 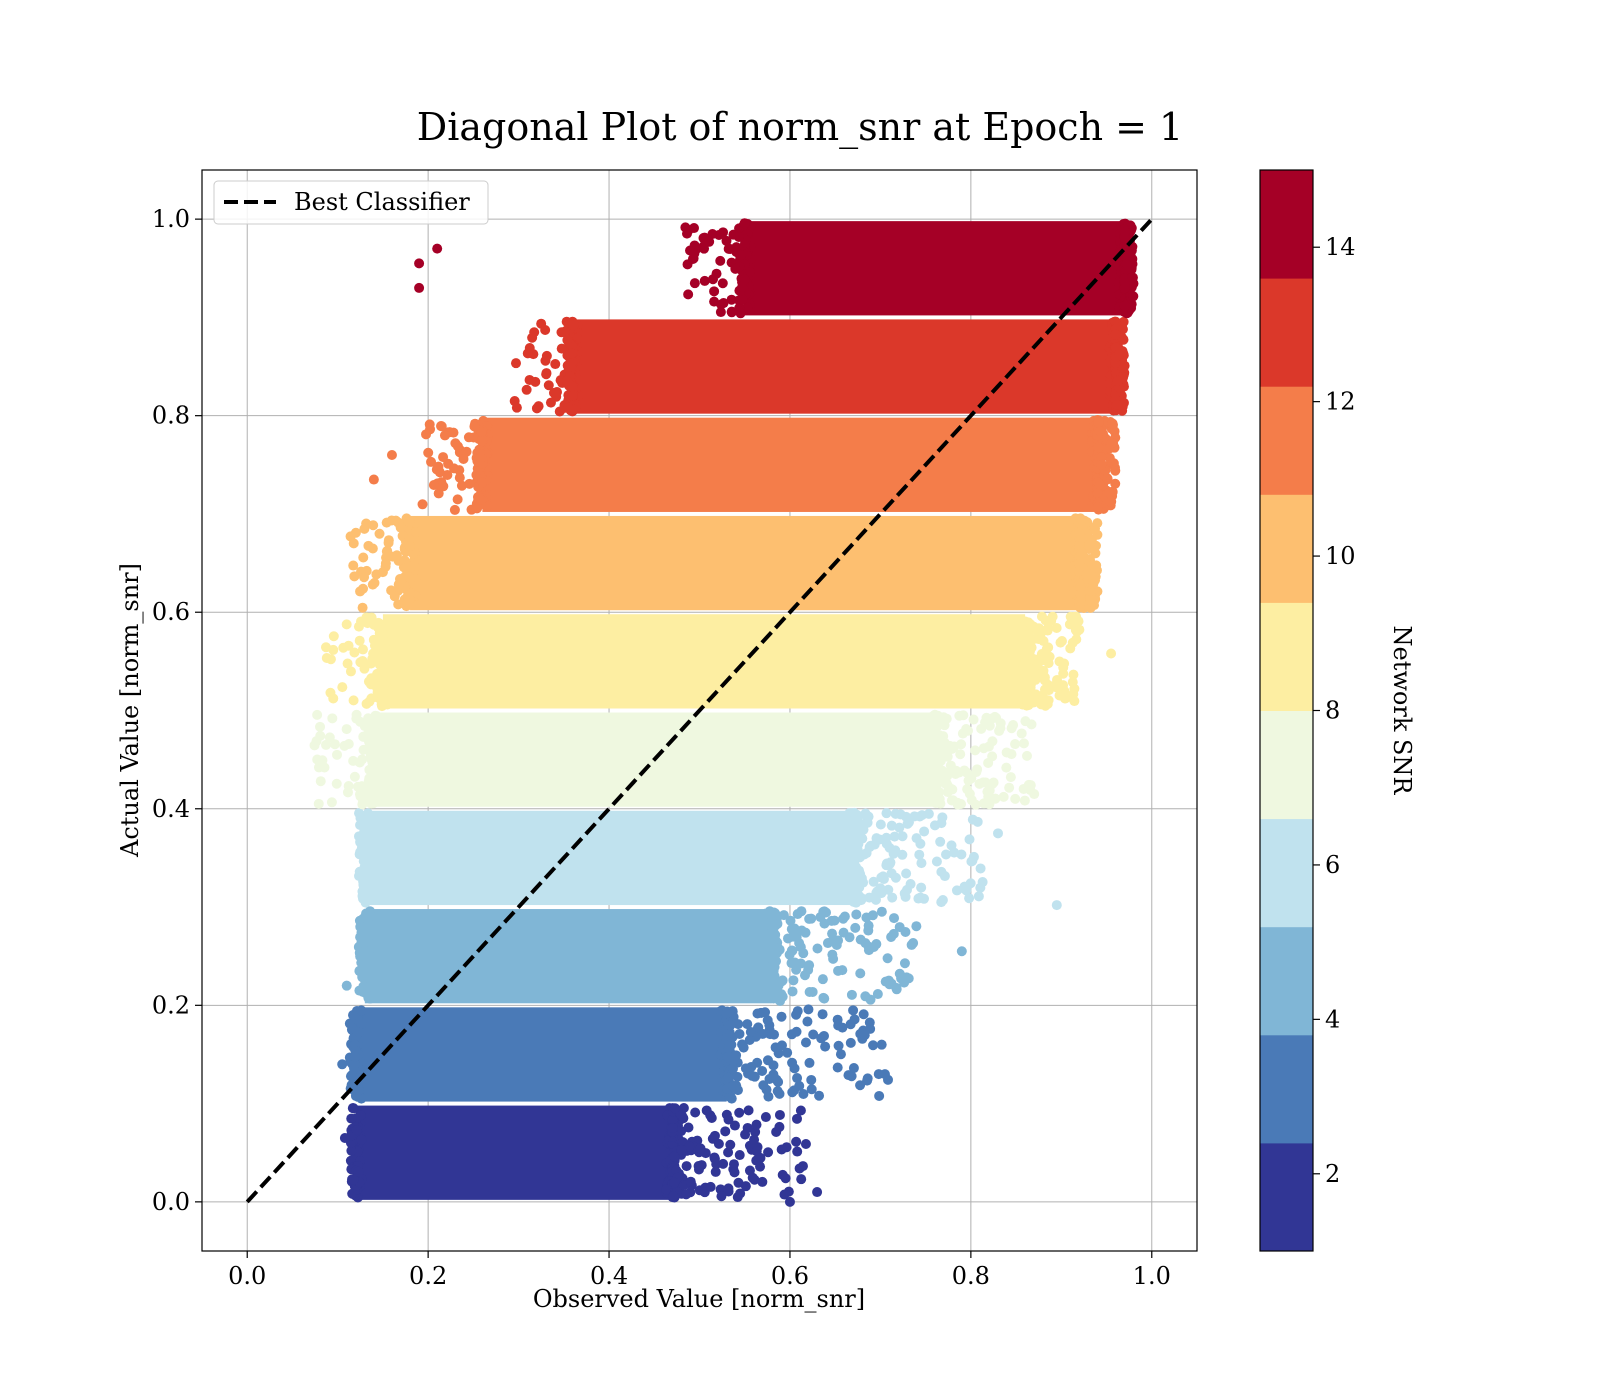 I want to click on colorbar-tick-label: 10, so click(x=1340, y=556).